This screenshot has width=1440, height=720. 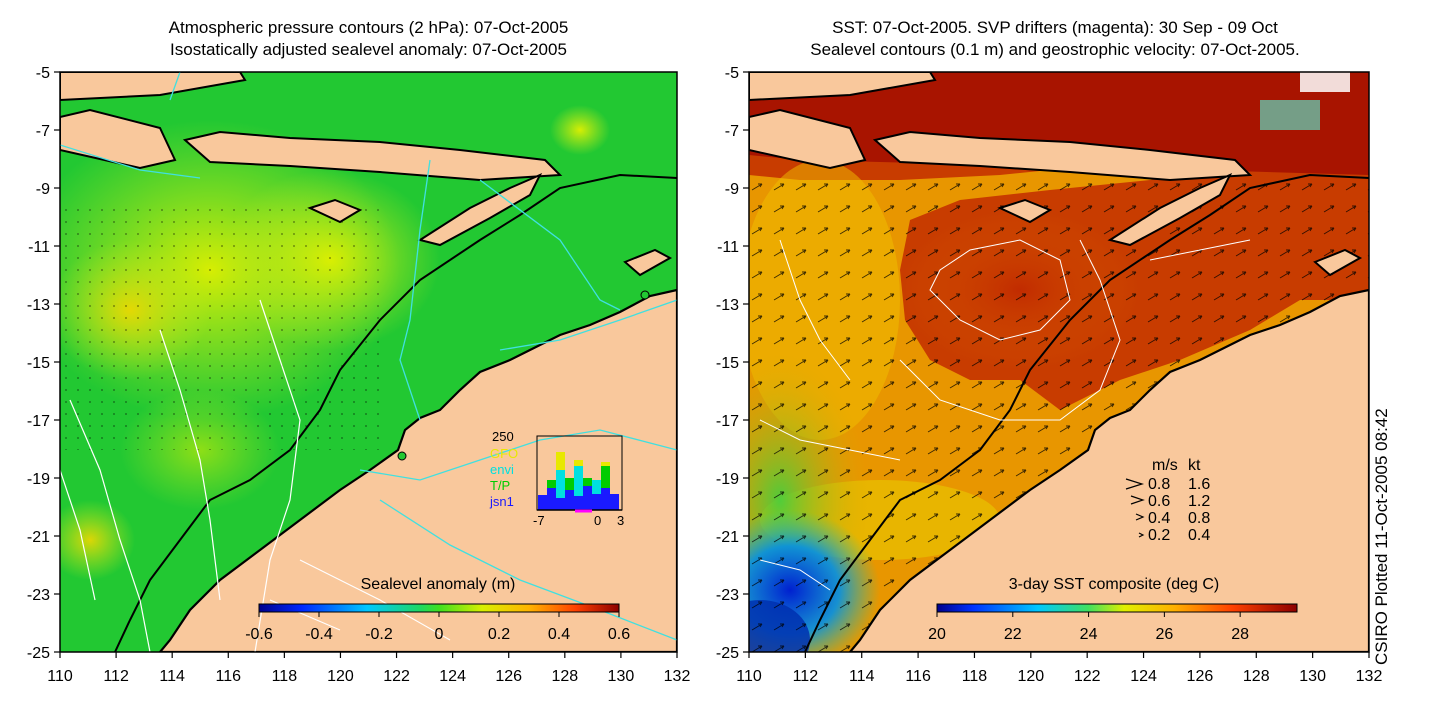 I want to click on left-lat-tick-label: -13, so click(x=38, y=305).